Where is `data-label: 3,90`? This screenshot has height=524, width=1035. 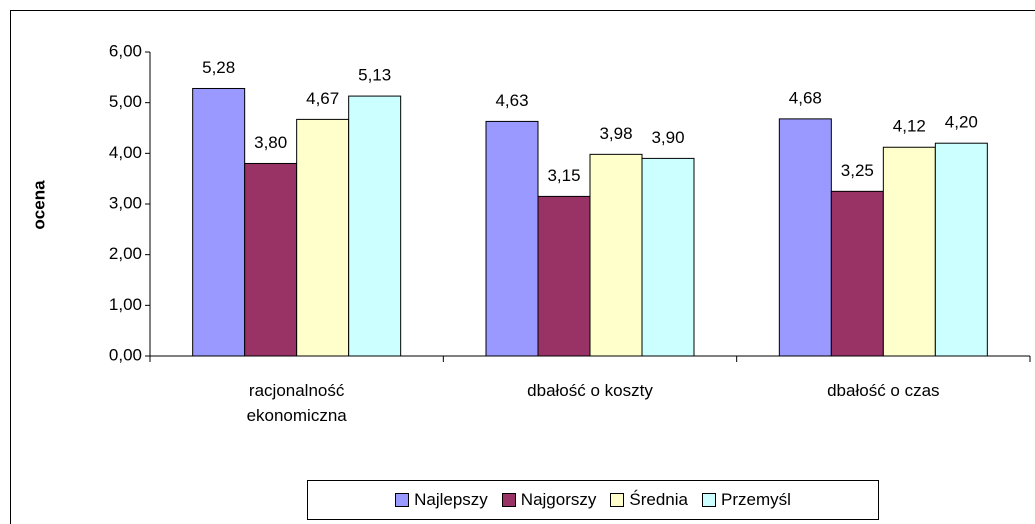 data-label: 3,90 is located at coordinates (667, 137).